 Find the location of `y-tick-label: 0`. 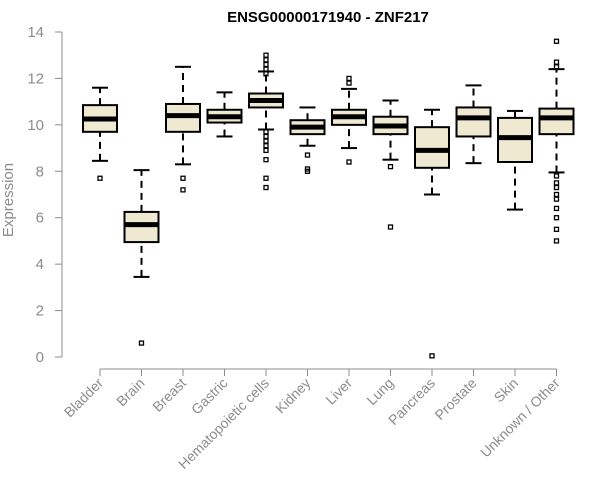

y-tick-label: 0 is located at coordinates (40, 357).